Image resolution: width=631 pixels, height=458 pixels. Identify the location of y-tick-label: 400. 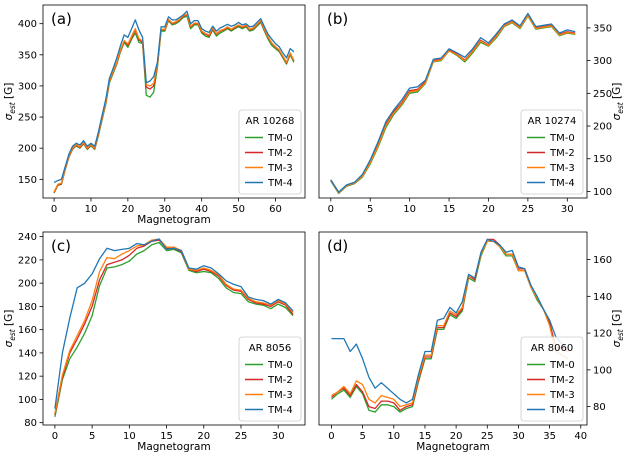
(27, 24).